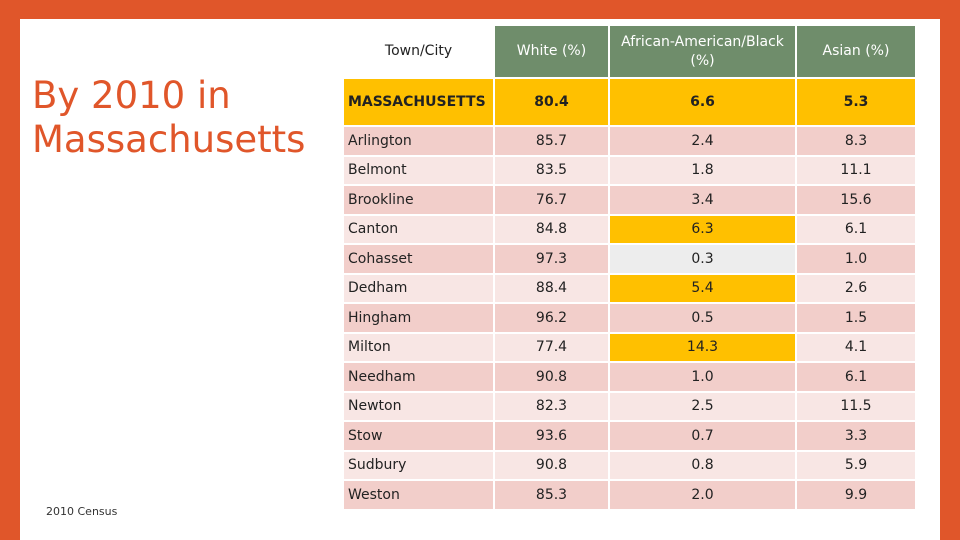 This screenshot has width=960, height=540. Describe the element at coordinates (551, 51) in the screenshot. I see `header-white: White (%)` at that location.